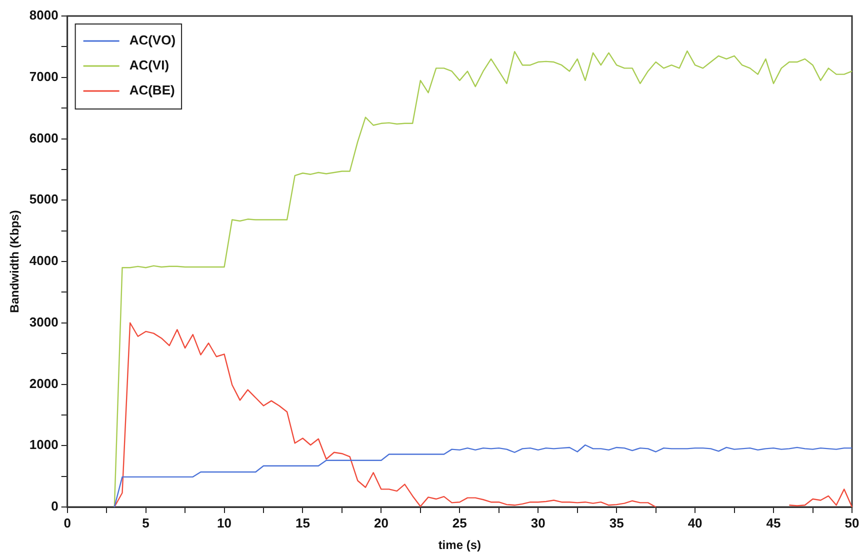 The image size is (866, 559). What do you see at coordinates (852, 522) in the screenshot?
I see `x-tick-label: 50` at bounding box center [852, 522].